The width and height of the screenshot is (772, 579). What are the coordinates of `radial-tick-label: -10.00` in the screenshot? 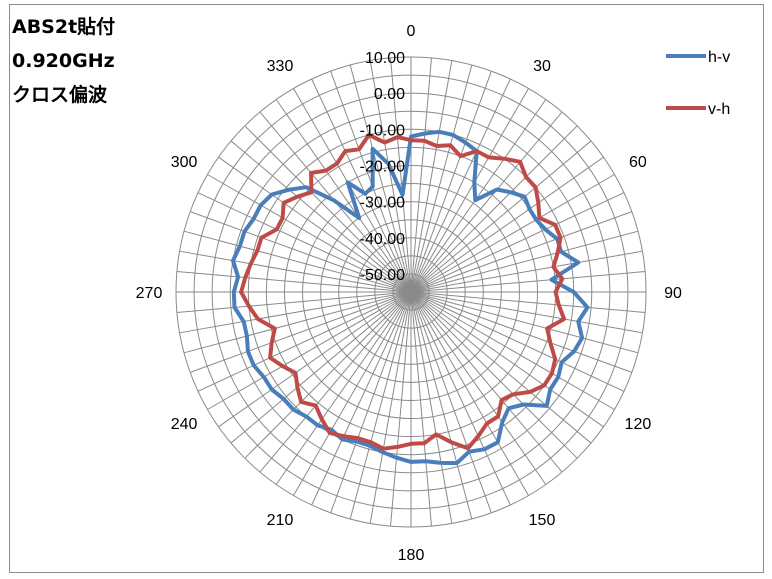 It's located at (382, 130).